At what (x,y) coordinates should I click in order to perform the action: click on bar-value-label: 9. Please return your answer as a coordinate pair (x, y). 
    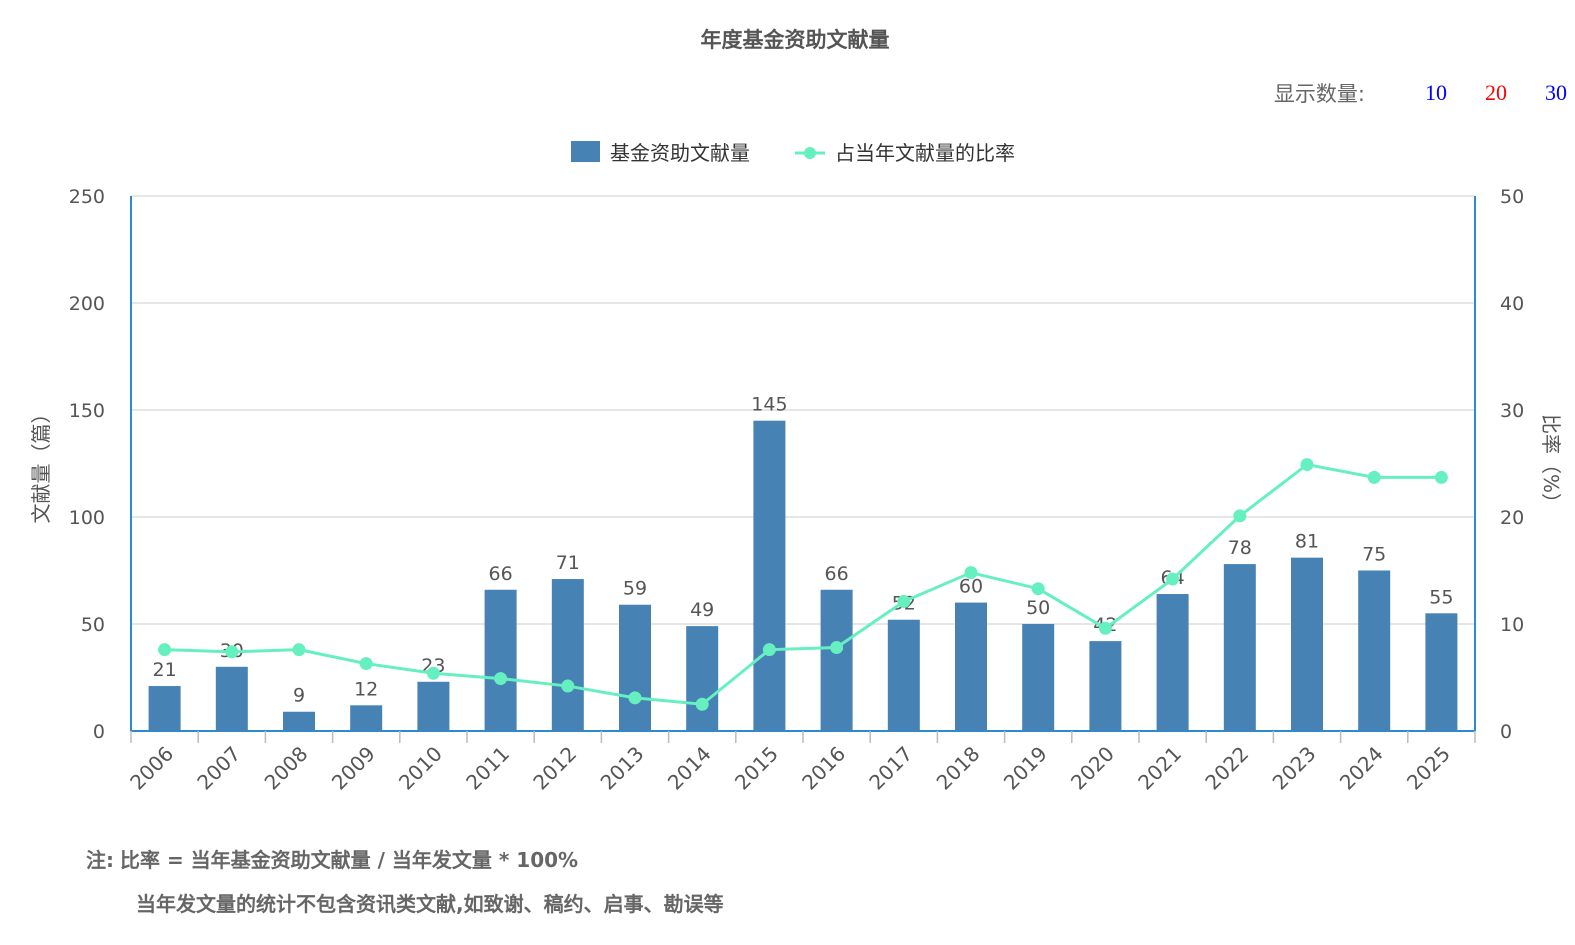
    Looking at the image, I should click on (299, 696).